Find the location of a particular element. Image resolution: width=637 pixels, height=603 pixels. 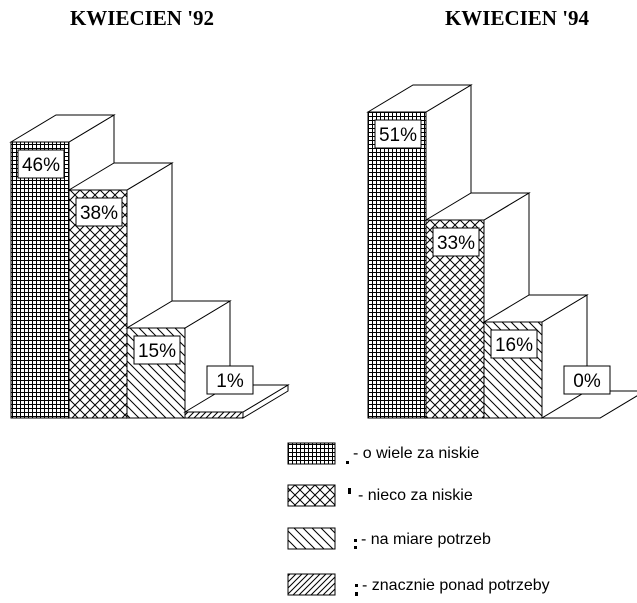

legend-prefix-1: - is located at coordinates (358, 453).